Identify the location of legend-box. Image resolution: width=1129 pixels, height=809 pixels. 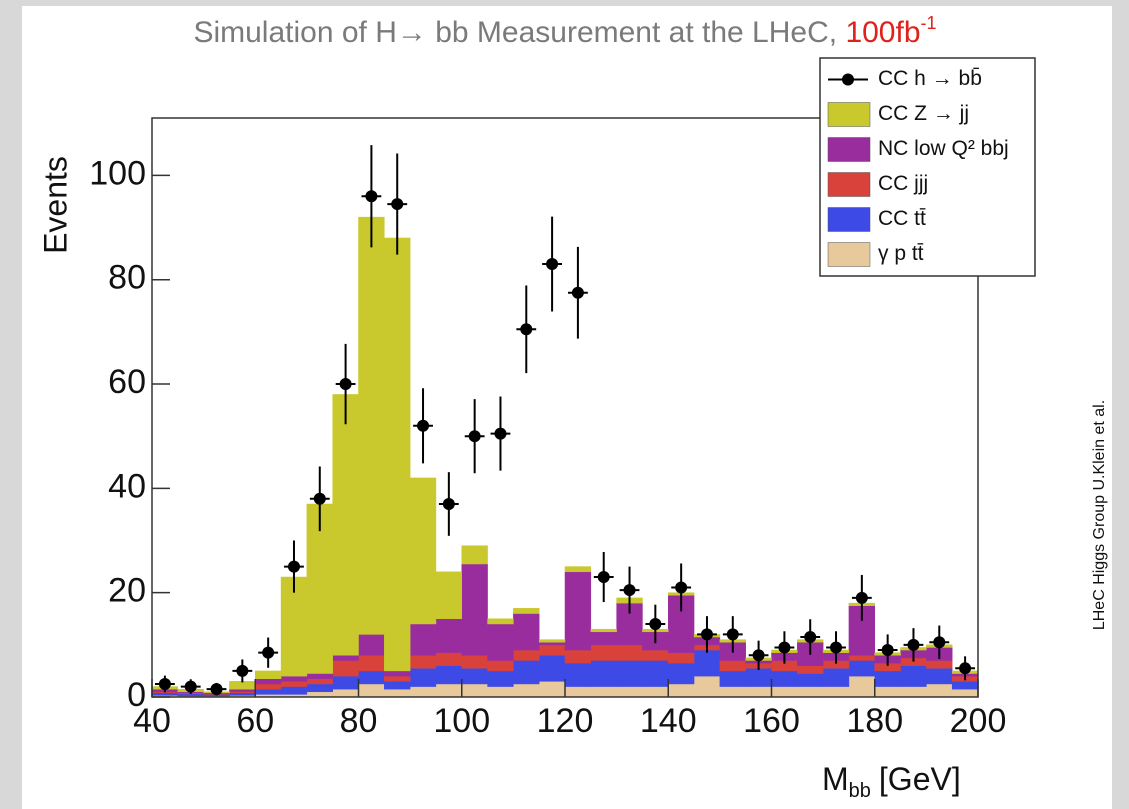
(927, 167).